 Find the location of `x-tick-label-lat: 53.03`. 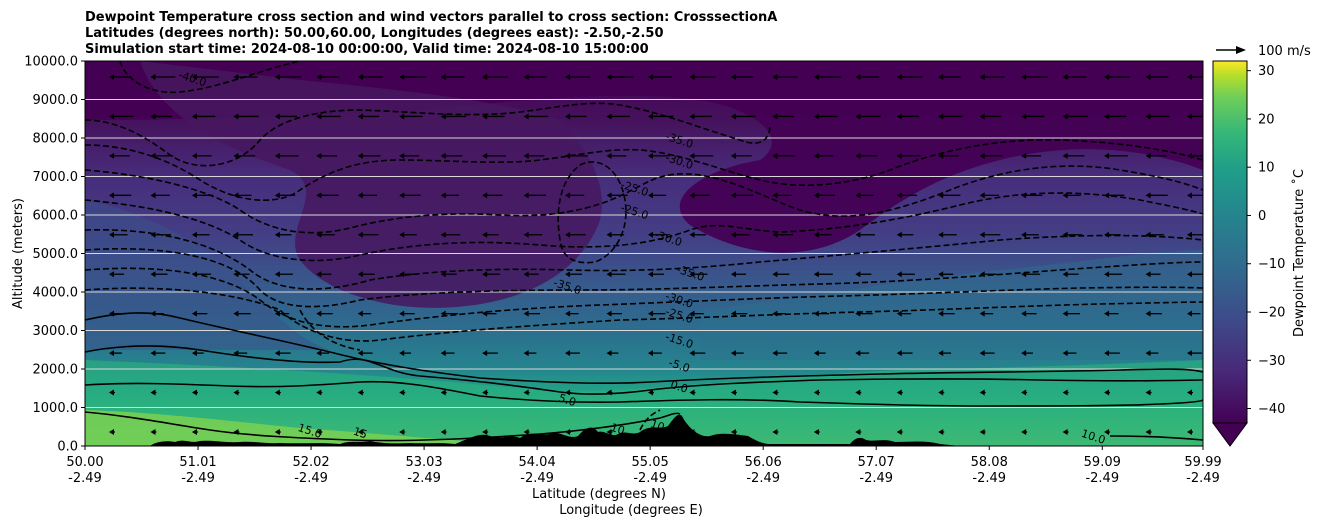

x-tick-label-lat: 53.03 is located at coordinates (423, 462).